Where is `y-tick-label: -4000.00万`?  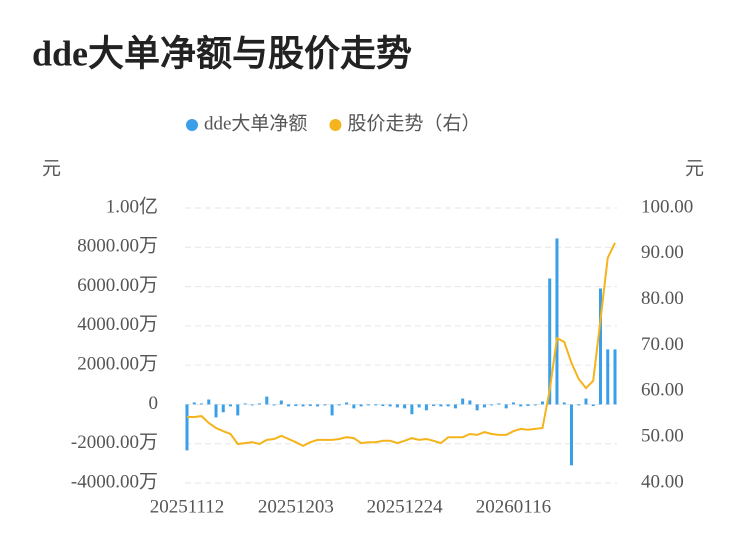 y-tick-label: -4000.00万 is located at coordinates (114, 481).